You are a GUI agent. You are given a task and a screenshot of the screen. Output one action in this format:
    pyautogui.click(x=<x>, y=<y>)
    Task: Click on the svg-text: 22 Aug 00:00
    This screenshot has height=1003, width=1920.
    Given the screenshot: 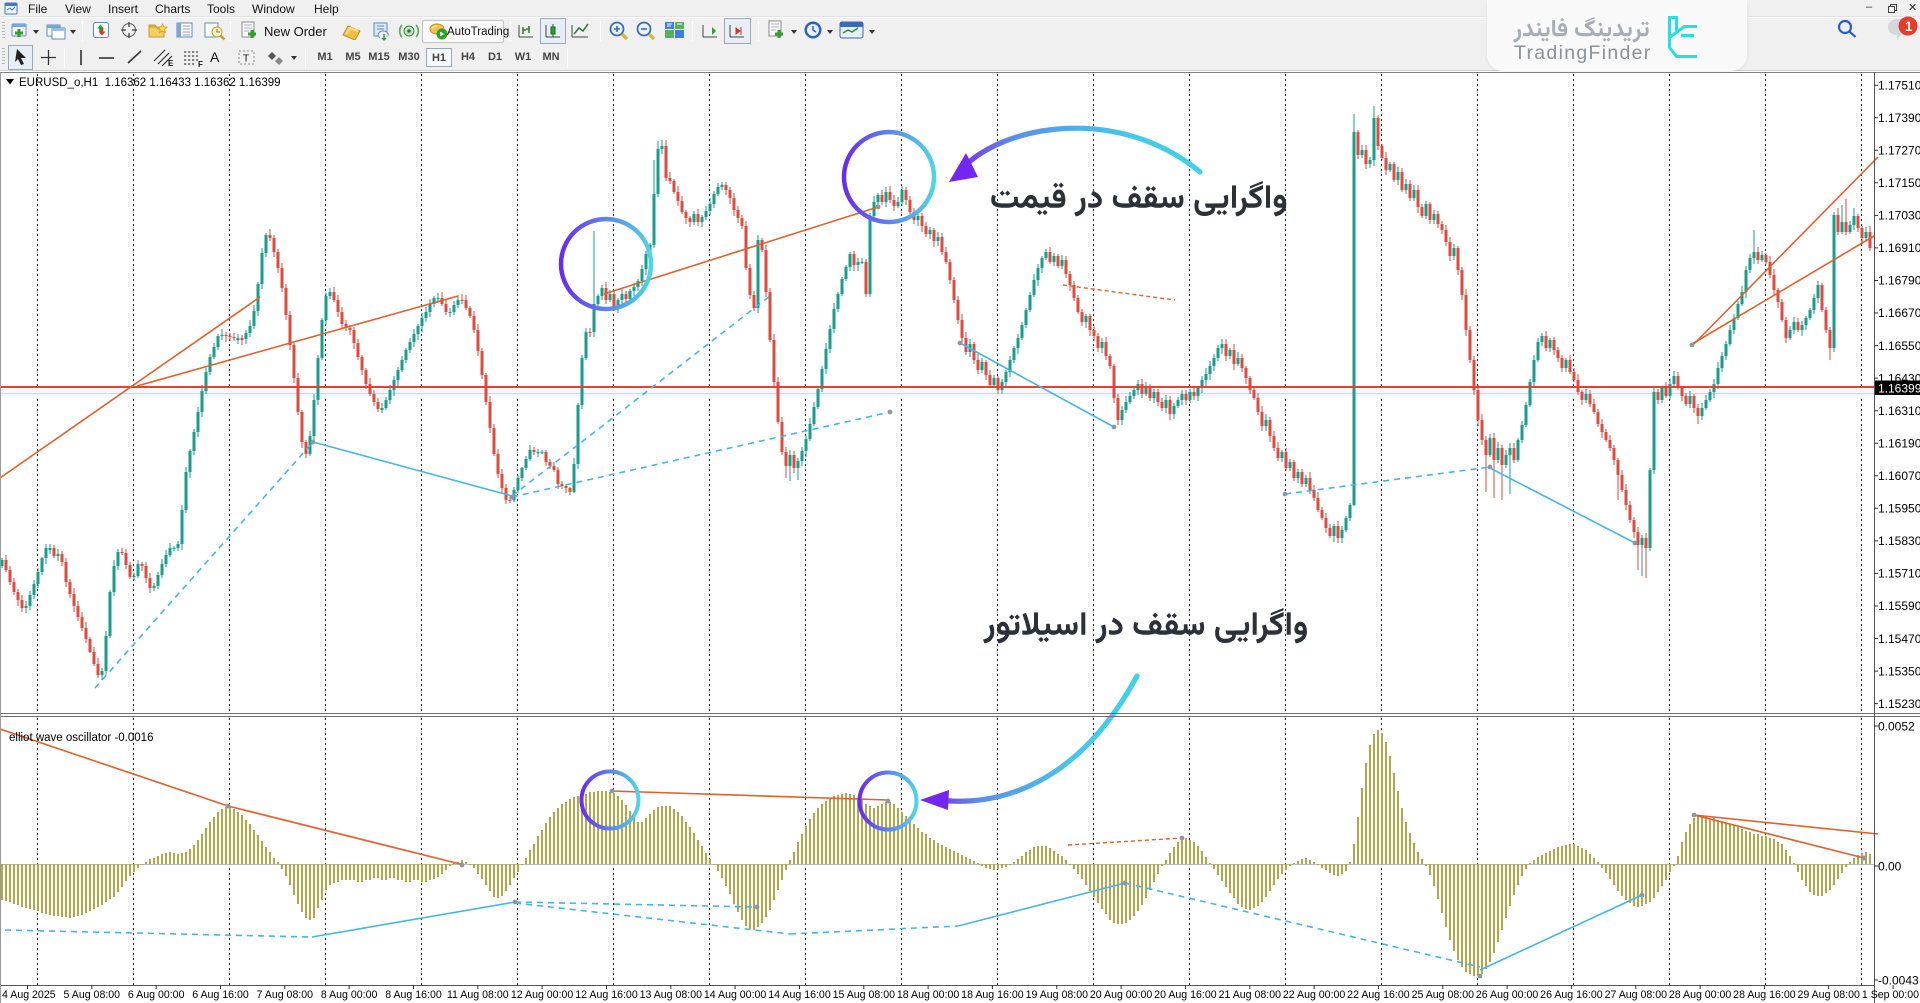 What is the action you would take?
    pyautogui.click(x=1314, y=995)
    